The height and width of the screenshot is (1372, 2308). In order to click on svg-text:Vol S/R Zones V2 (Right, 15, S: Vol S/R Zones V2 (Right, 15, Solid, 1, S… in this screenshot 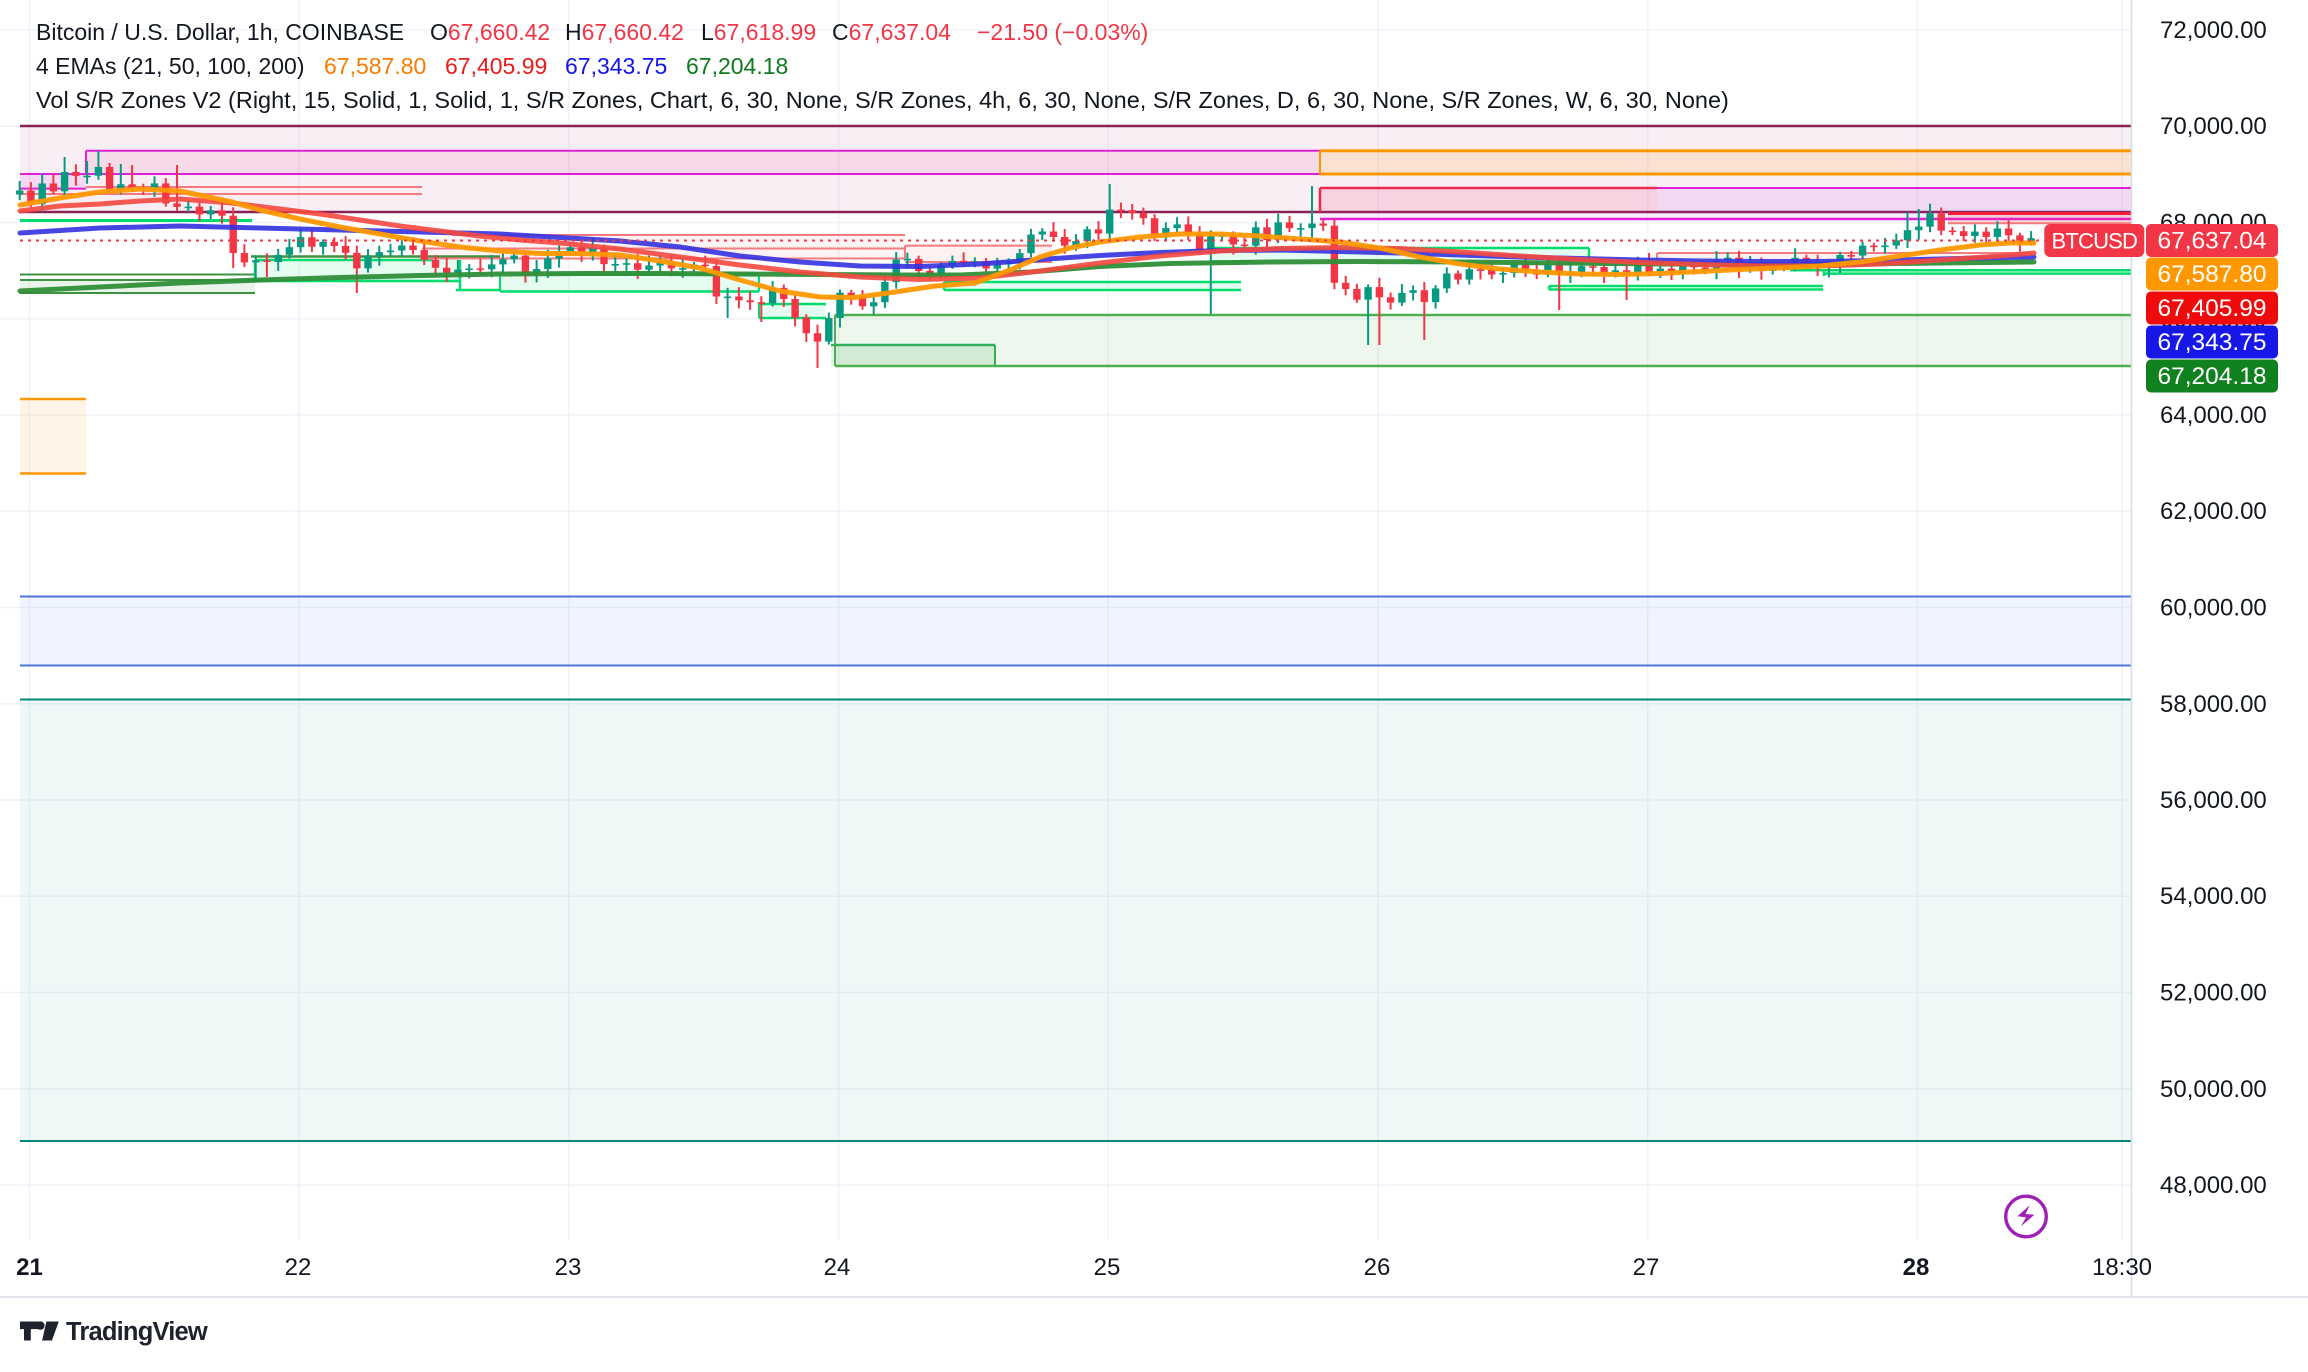, I will do `click(882, 100)`.